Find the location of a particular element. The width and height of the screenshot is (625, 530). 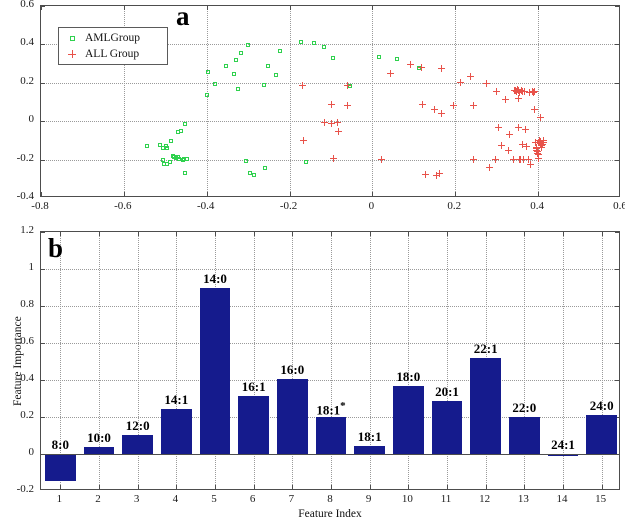

x-tick-label: 14 is located at coordinates (562, 499).